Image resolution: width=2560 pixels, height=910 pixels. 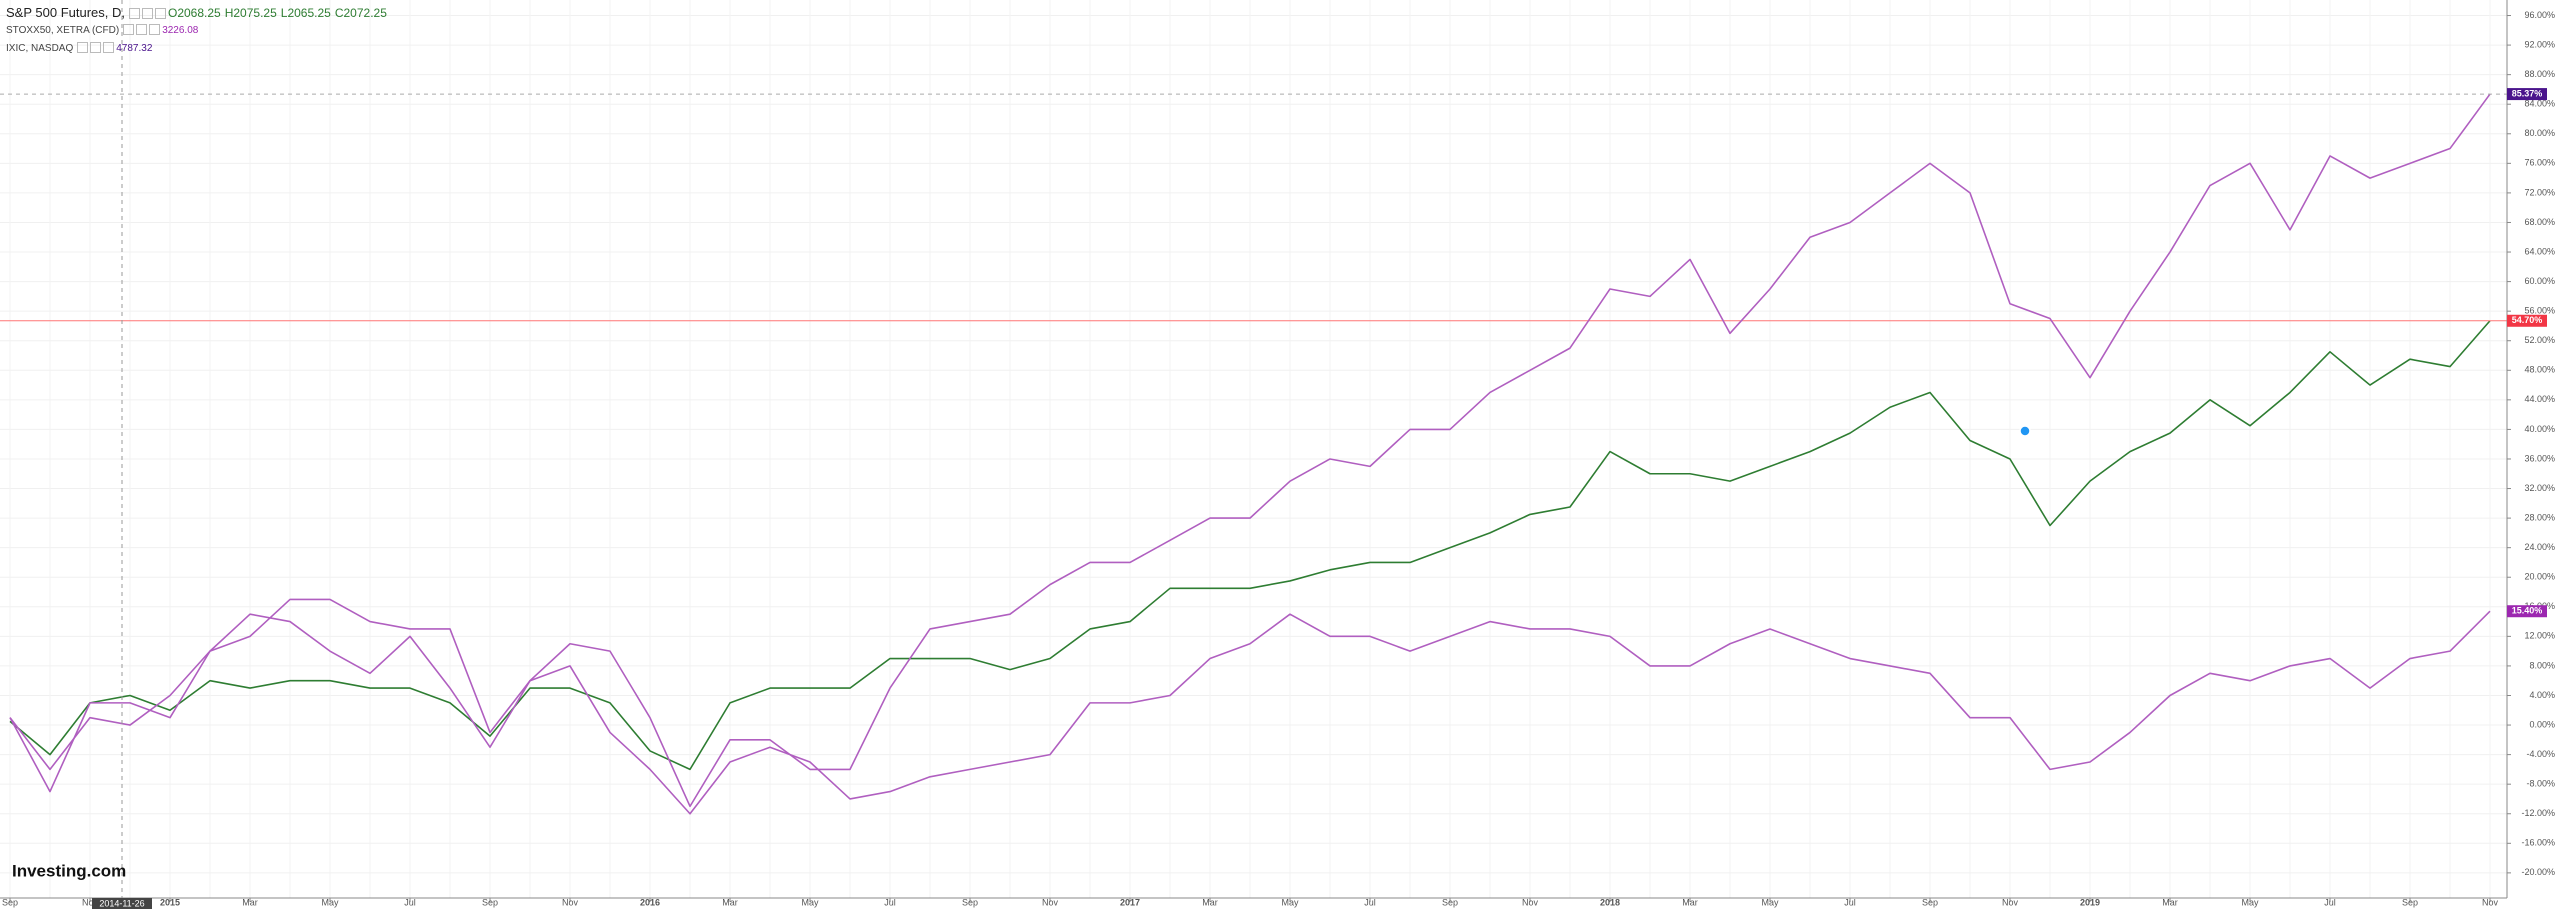 I want to click on legend-quote: 4787.32, so click(x=134, y=48).